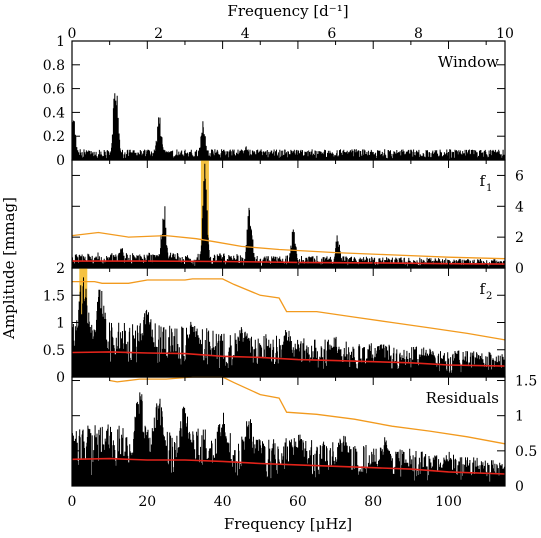 This screenshot has height=538, width=541. What do you see at coordinates (54, 90) in the screenshot?
I see `y-tick-label: 0.6` at bounding box center [54, 90].